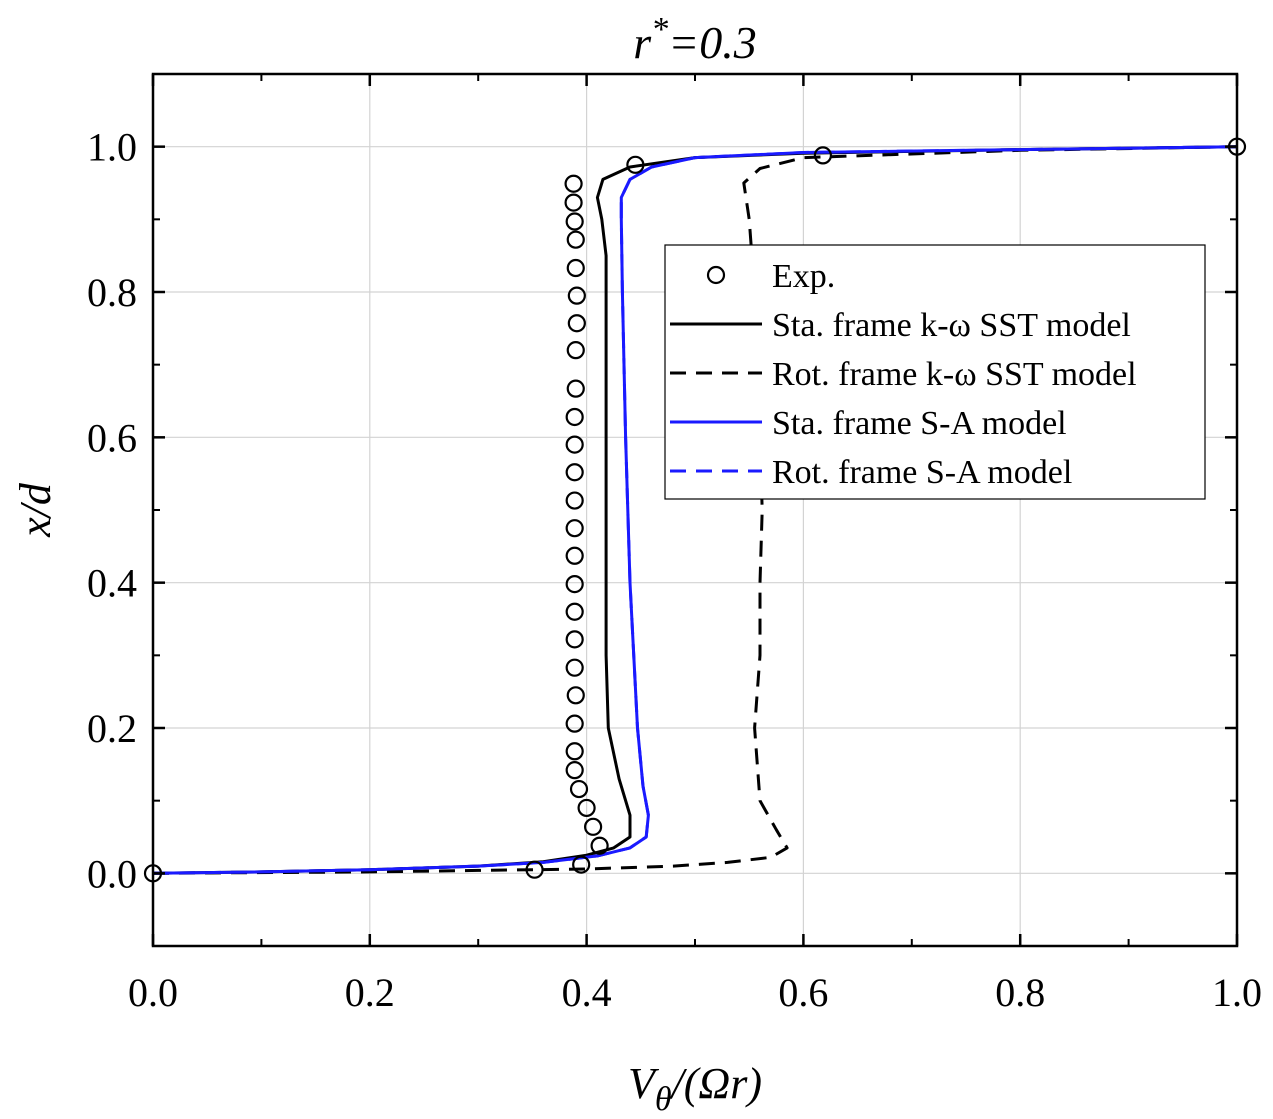  What do you see at coordinates (370, 992) in the screenshot?
I see `x-tick-label: 0.2` at bounding box center [370, 992].